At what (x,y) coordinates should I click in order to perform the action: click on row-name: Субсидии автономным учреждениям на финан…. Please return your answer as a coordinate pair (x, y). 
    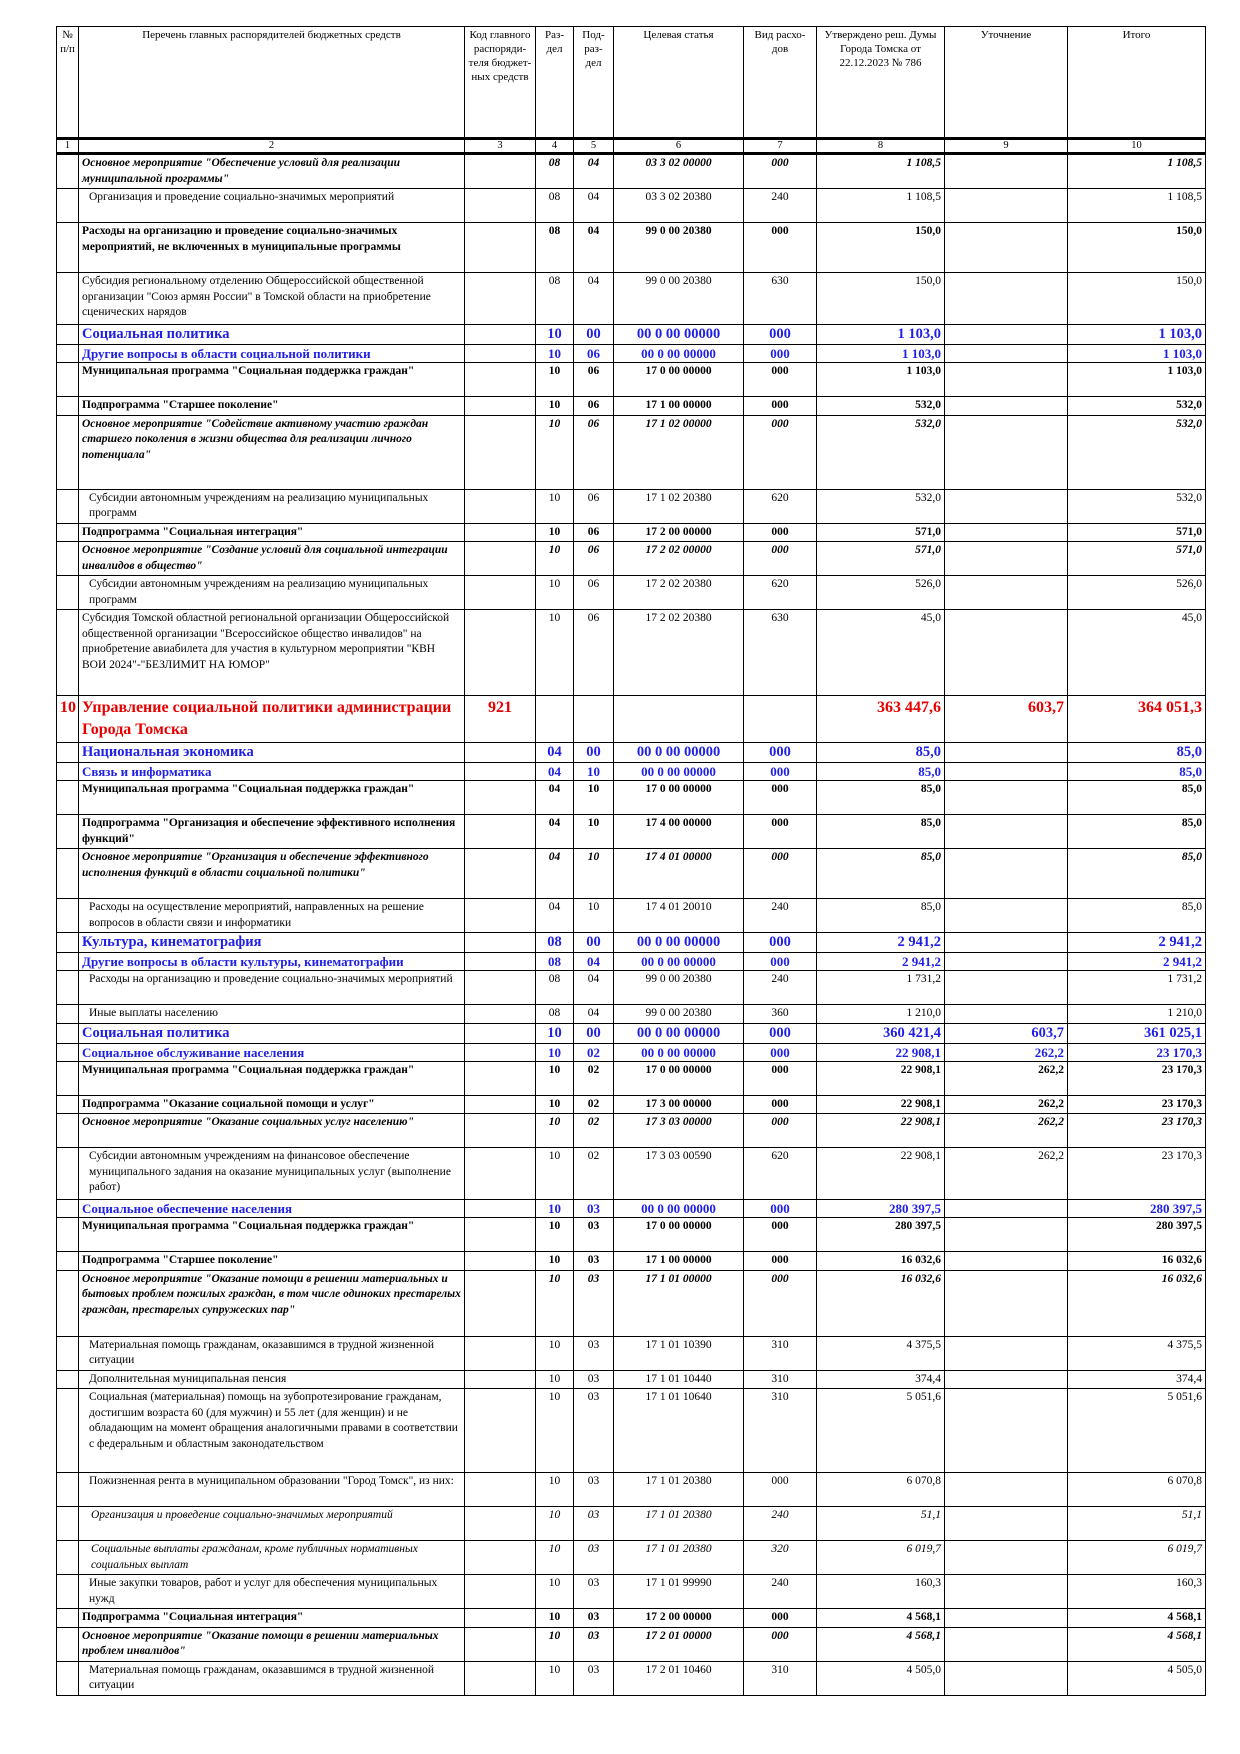
    Looking at the image, I should click on (271, 1173).